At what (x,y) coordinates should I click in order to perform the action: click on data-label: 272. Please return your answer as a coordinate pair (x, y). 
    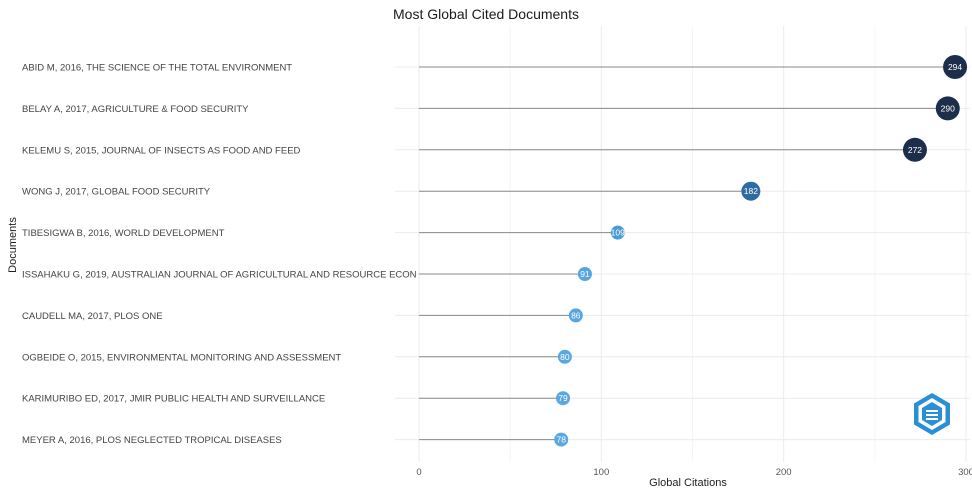
    Looking at the image, I should click on (915, 150).